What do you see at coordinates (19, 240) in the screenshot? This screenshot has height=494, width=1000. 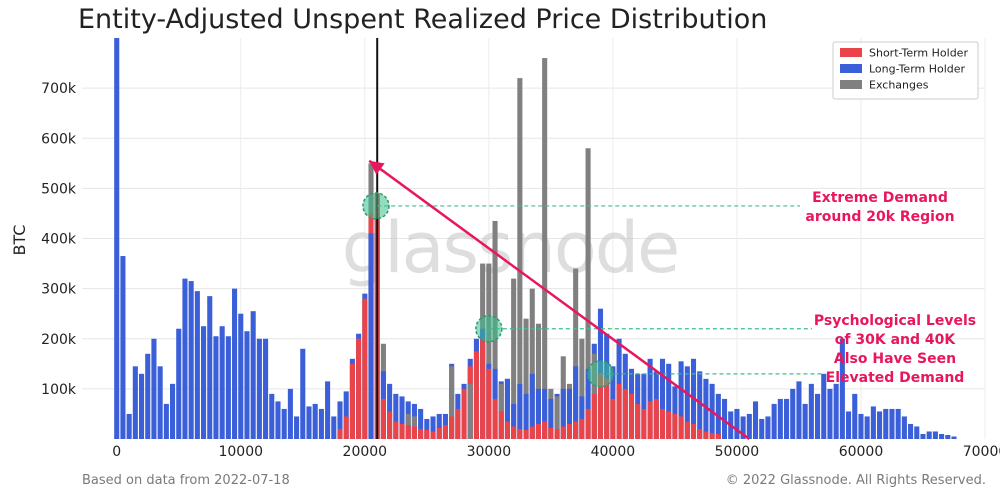 I see `y-axis-label: BTC` at bounding box center [19, 240].